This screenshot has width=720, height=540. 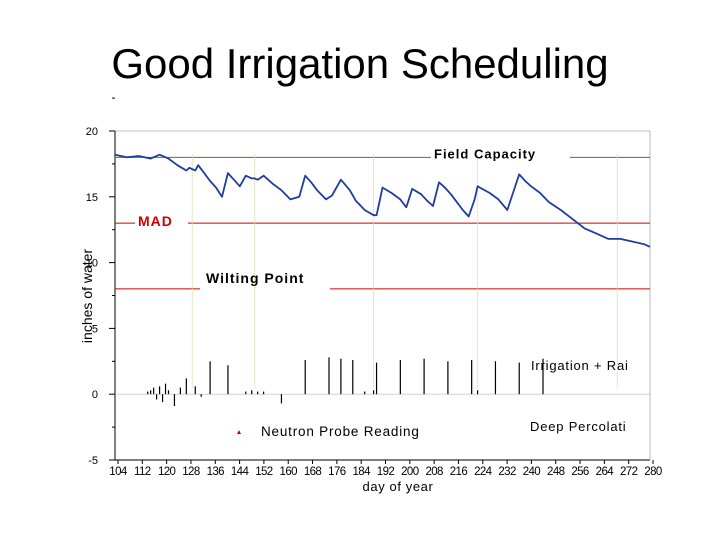 I want to click on x-tick-label: 160, so click(x=289, y=472).